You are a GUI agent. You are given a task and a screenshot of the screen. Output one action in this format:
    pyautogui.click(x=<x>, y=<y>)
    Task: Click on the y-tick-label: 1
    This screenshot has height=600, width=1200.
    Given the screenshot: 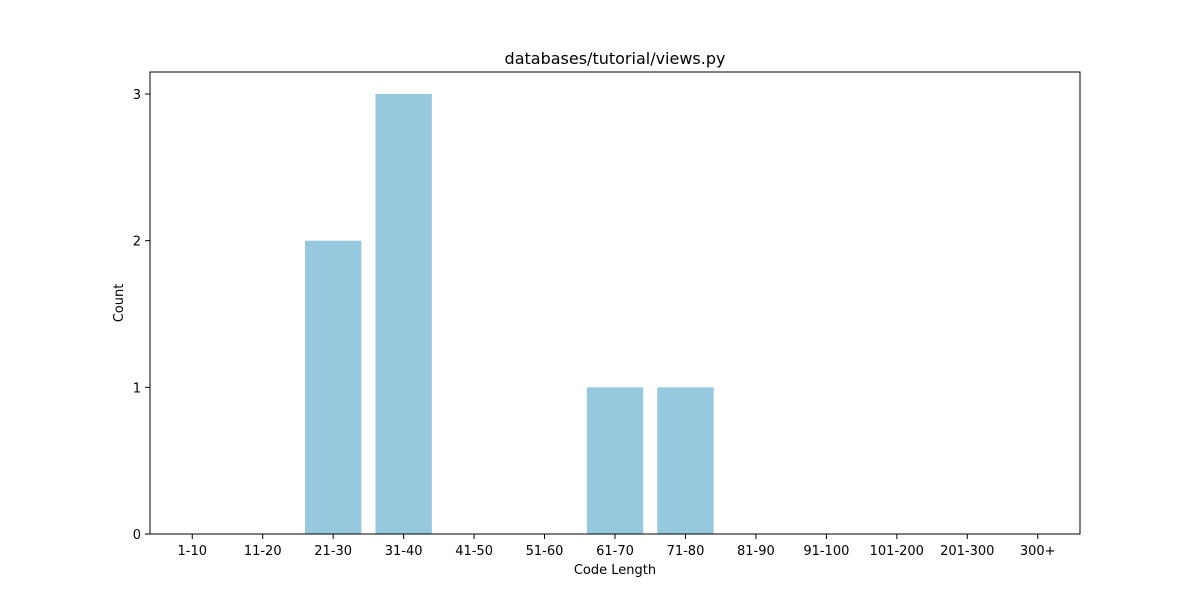 What is the action you would take?
    pyautogui.click(x=137, y=388)
    